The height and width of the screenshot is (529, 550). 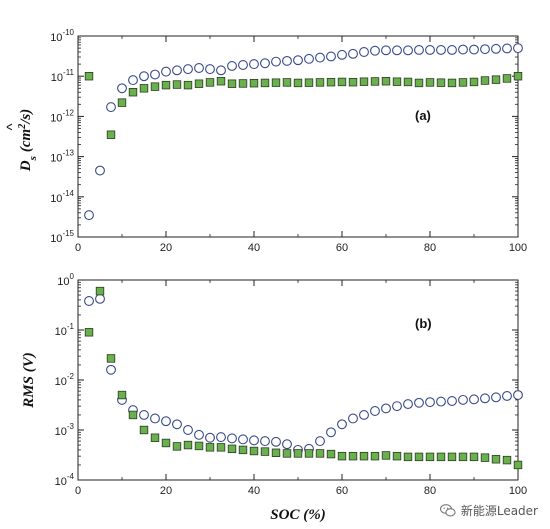 I want to click on x-tick-label: 100, so click(x=518, y=491).